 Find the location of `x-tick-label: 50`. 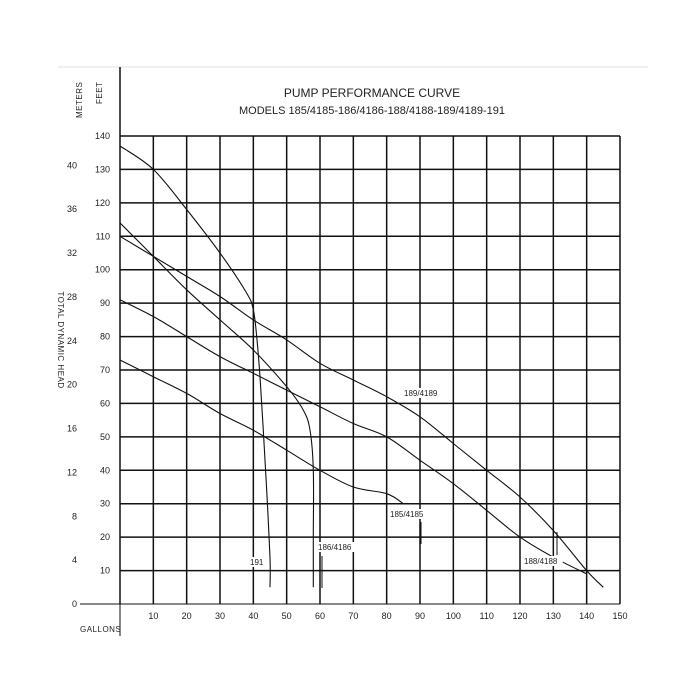

x-tick-label: 50 is located at coordinates (287, 616).